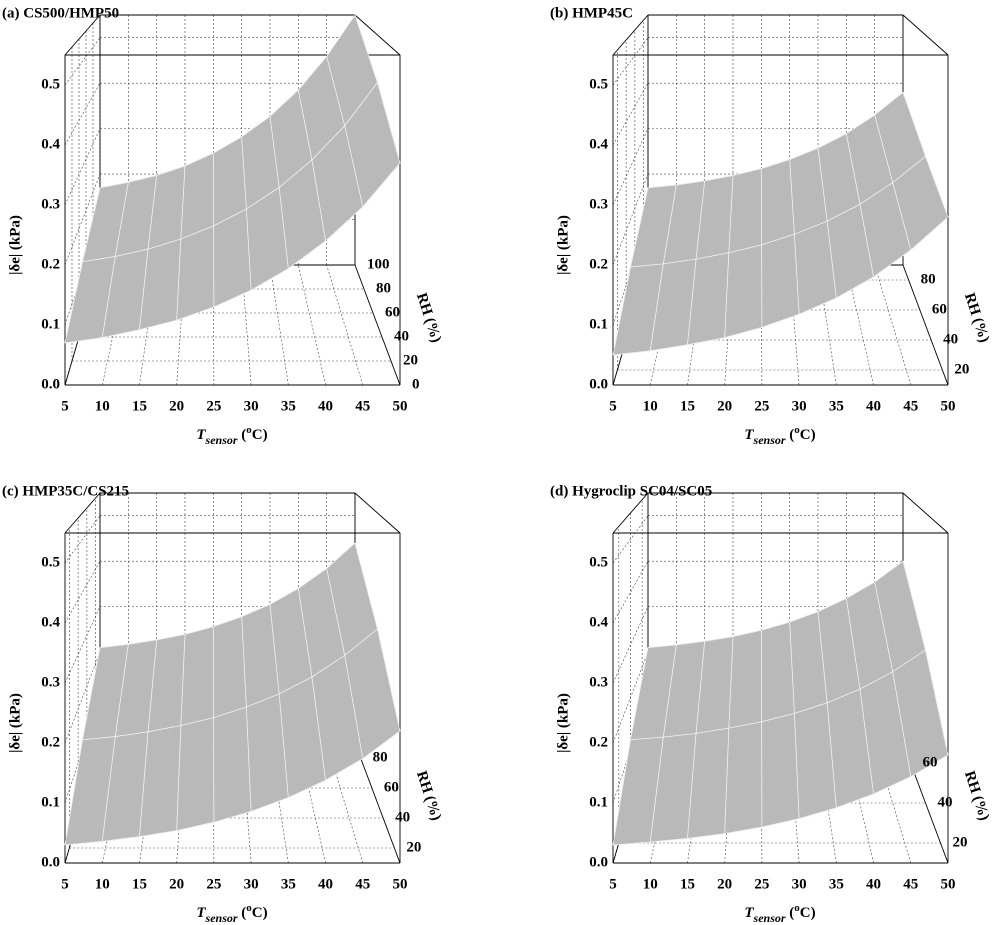  What do you see at coordinates (873, 406) in the screenshot?
I see `x-tick-label: 40` at bounding box center [873, 406].